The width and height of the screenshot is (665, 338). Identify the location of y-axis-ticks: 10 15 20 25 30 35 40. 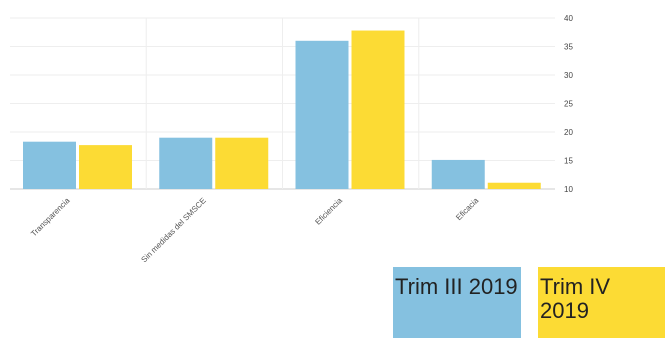
(568, 104).